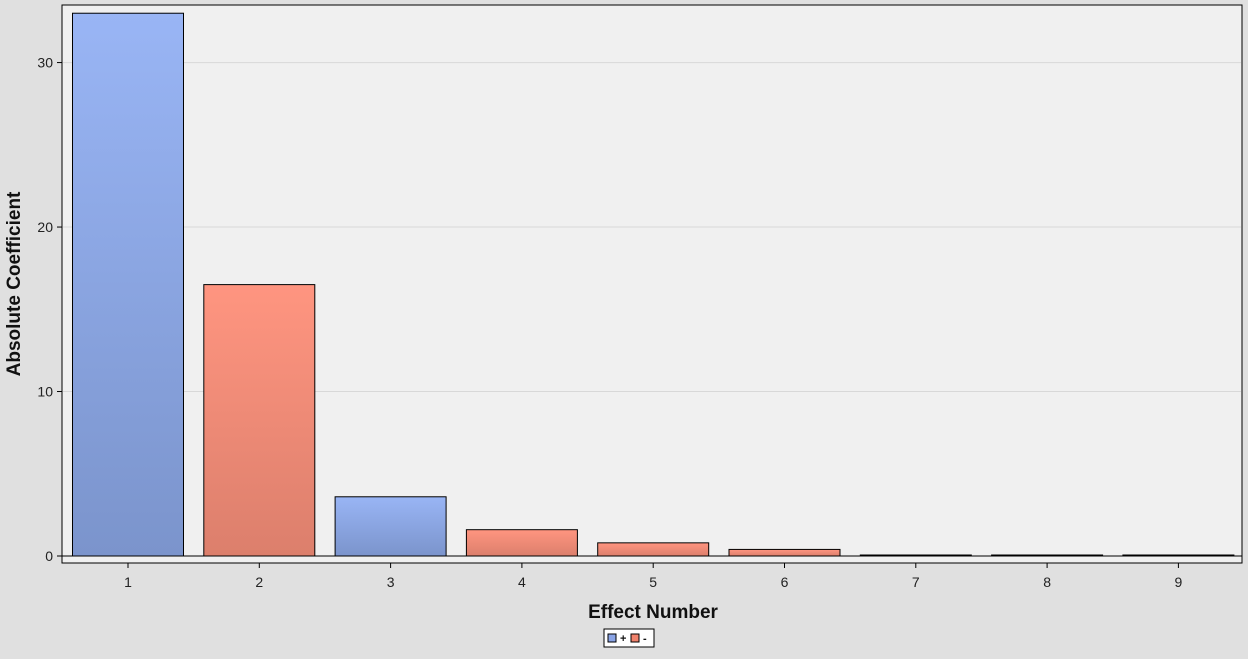  I want to click on x-tick-label: 6, so click(785, 582).